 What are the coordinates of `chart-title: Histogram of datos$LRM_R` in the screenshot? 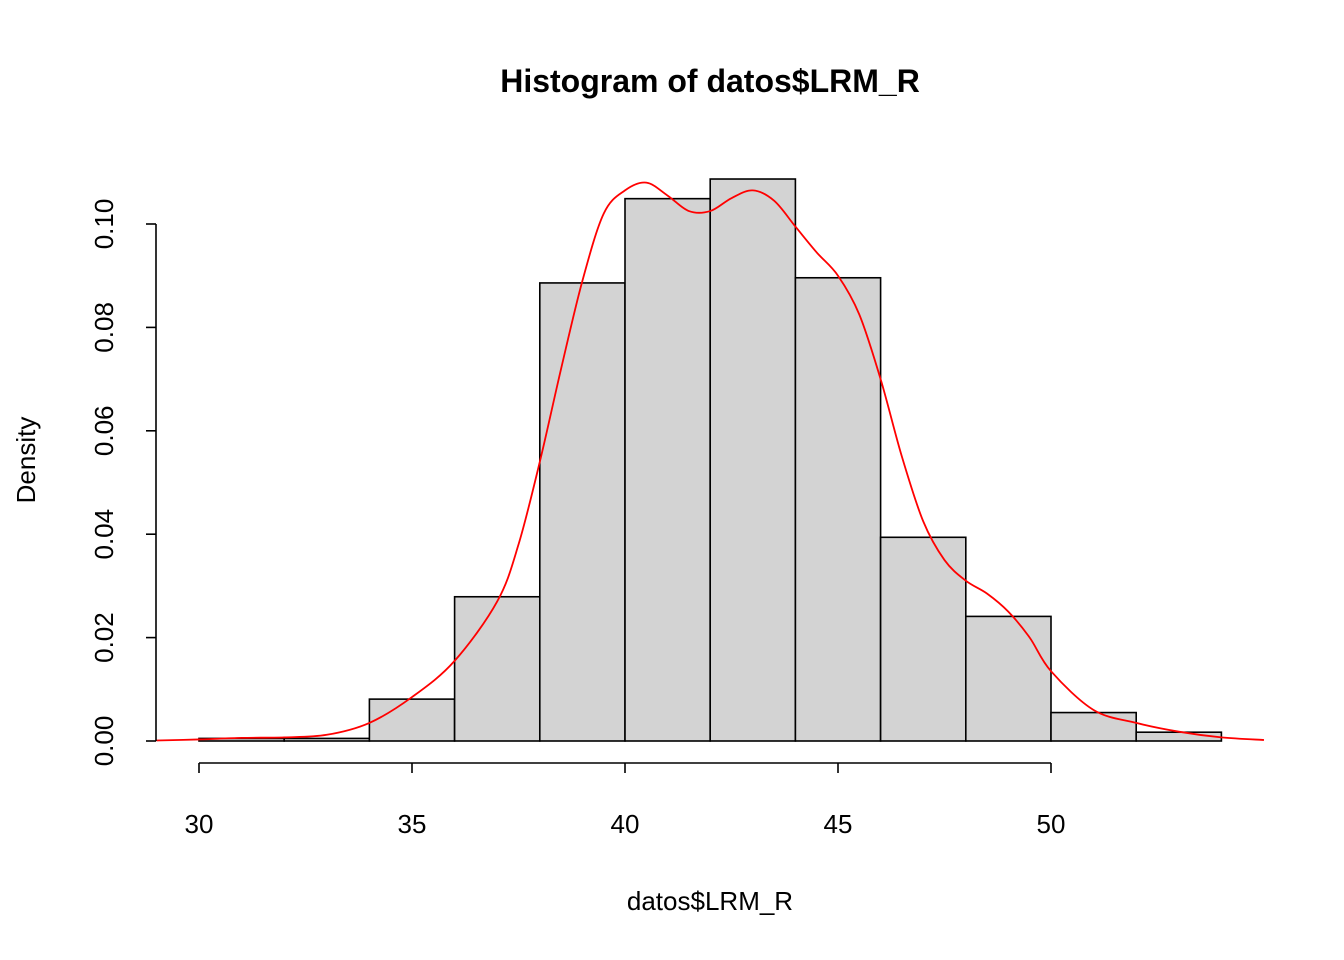 It's located at (710, 81).